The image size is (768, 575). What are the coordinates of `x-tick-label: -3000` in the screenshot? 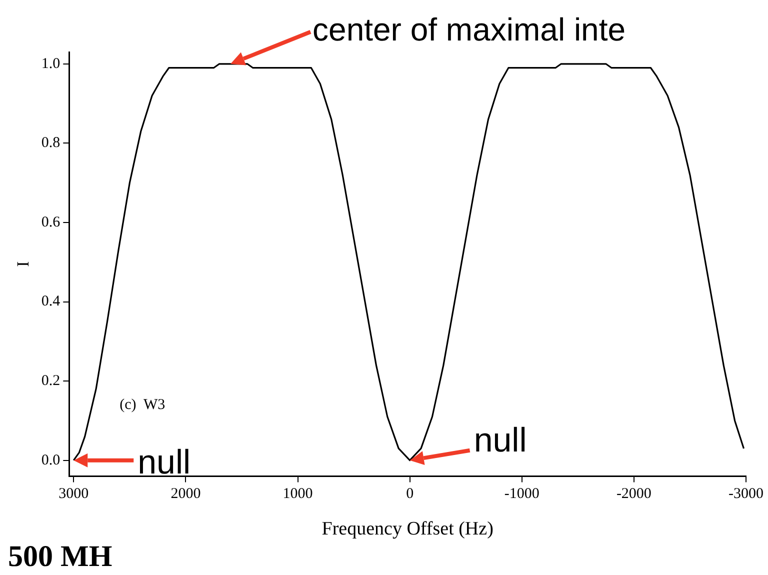 It's located at (746, 494).